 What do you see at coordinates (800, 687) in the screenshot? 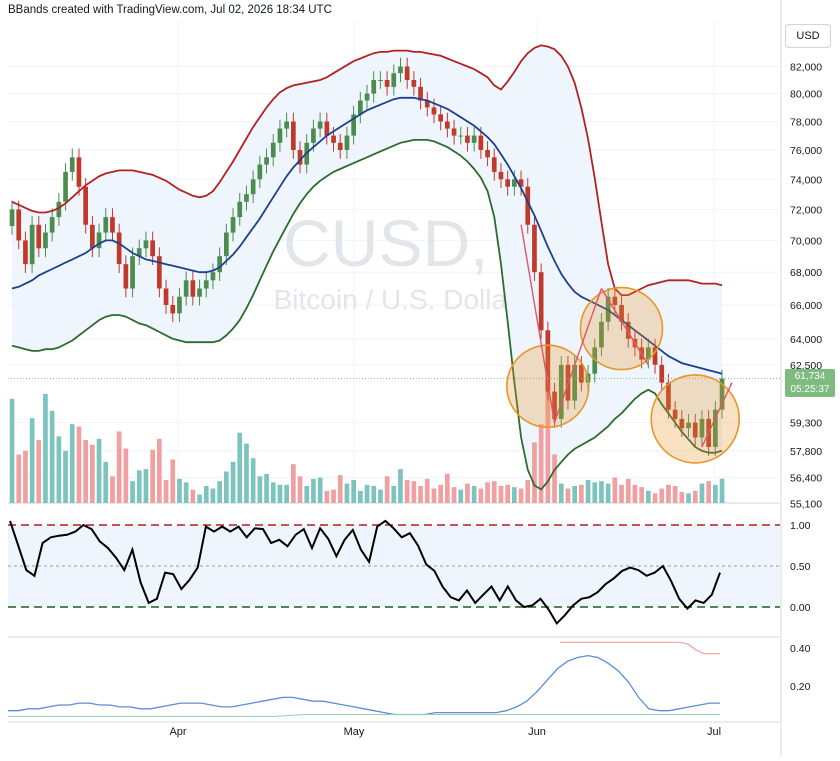
I see `bandwidth-tick-label: 0.20` at bounding box center [800, 687].